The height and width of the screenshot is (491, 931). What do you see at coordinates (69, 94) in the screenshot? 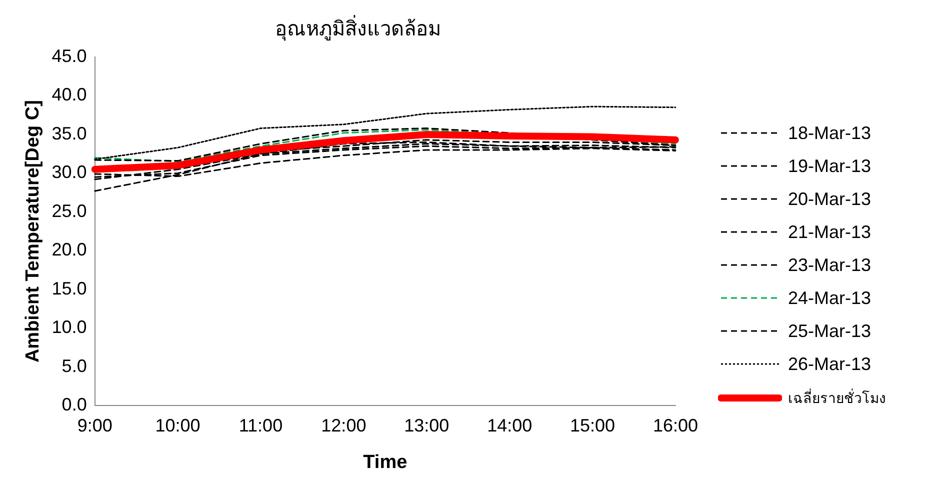
I see `y-tick-label: 40.0` at bounding box center [69, 94].